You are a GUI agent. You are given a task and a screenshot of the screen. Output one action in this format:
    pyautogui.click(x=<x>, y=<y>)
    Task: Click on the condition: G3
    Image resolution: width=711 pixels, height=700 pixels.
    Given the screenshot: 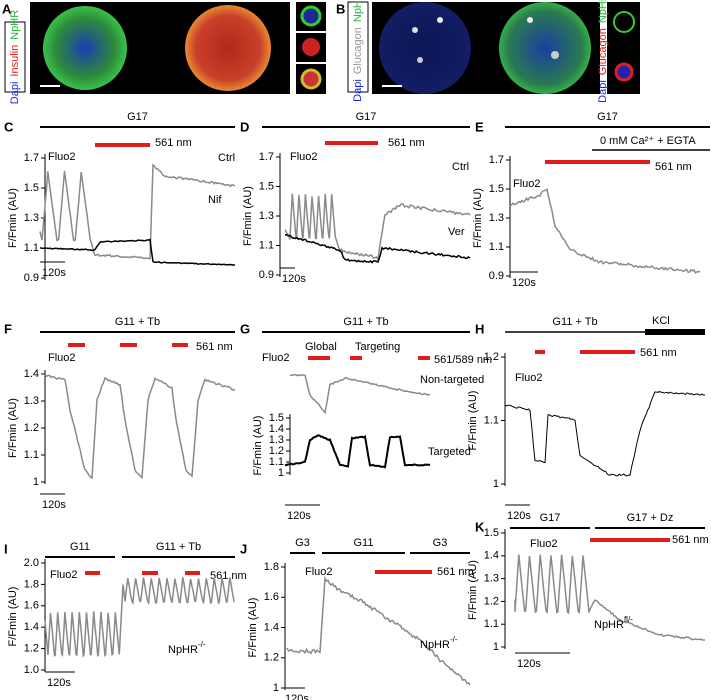 What is the action you would take?
    pyautogui.click(x=302, y=543)
    